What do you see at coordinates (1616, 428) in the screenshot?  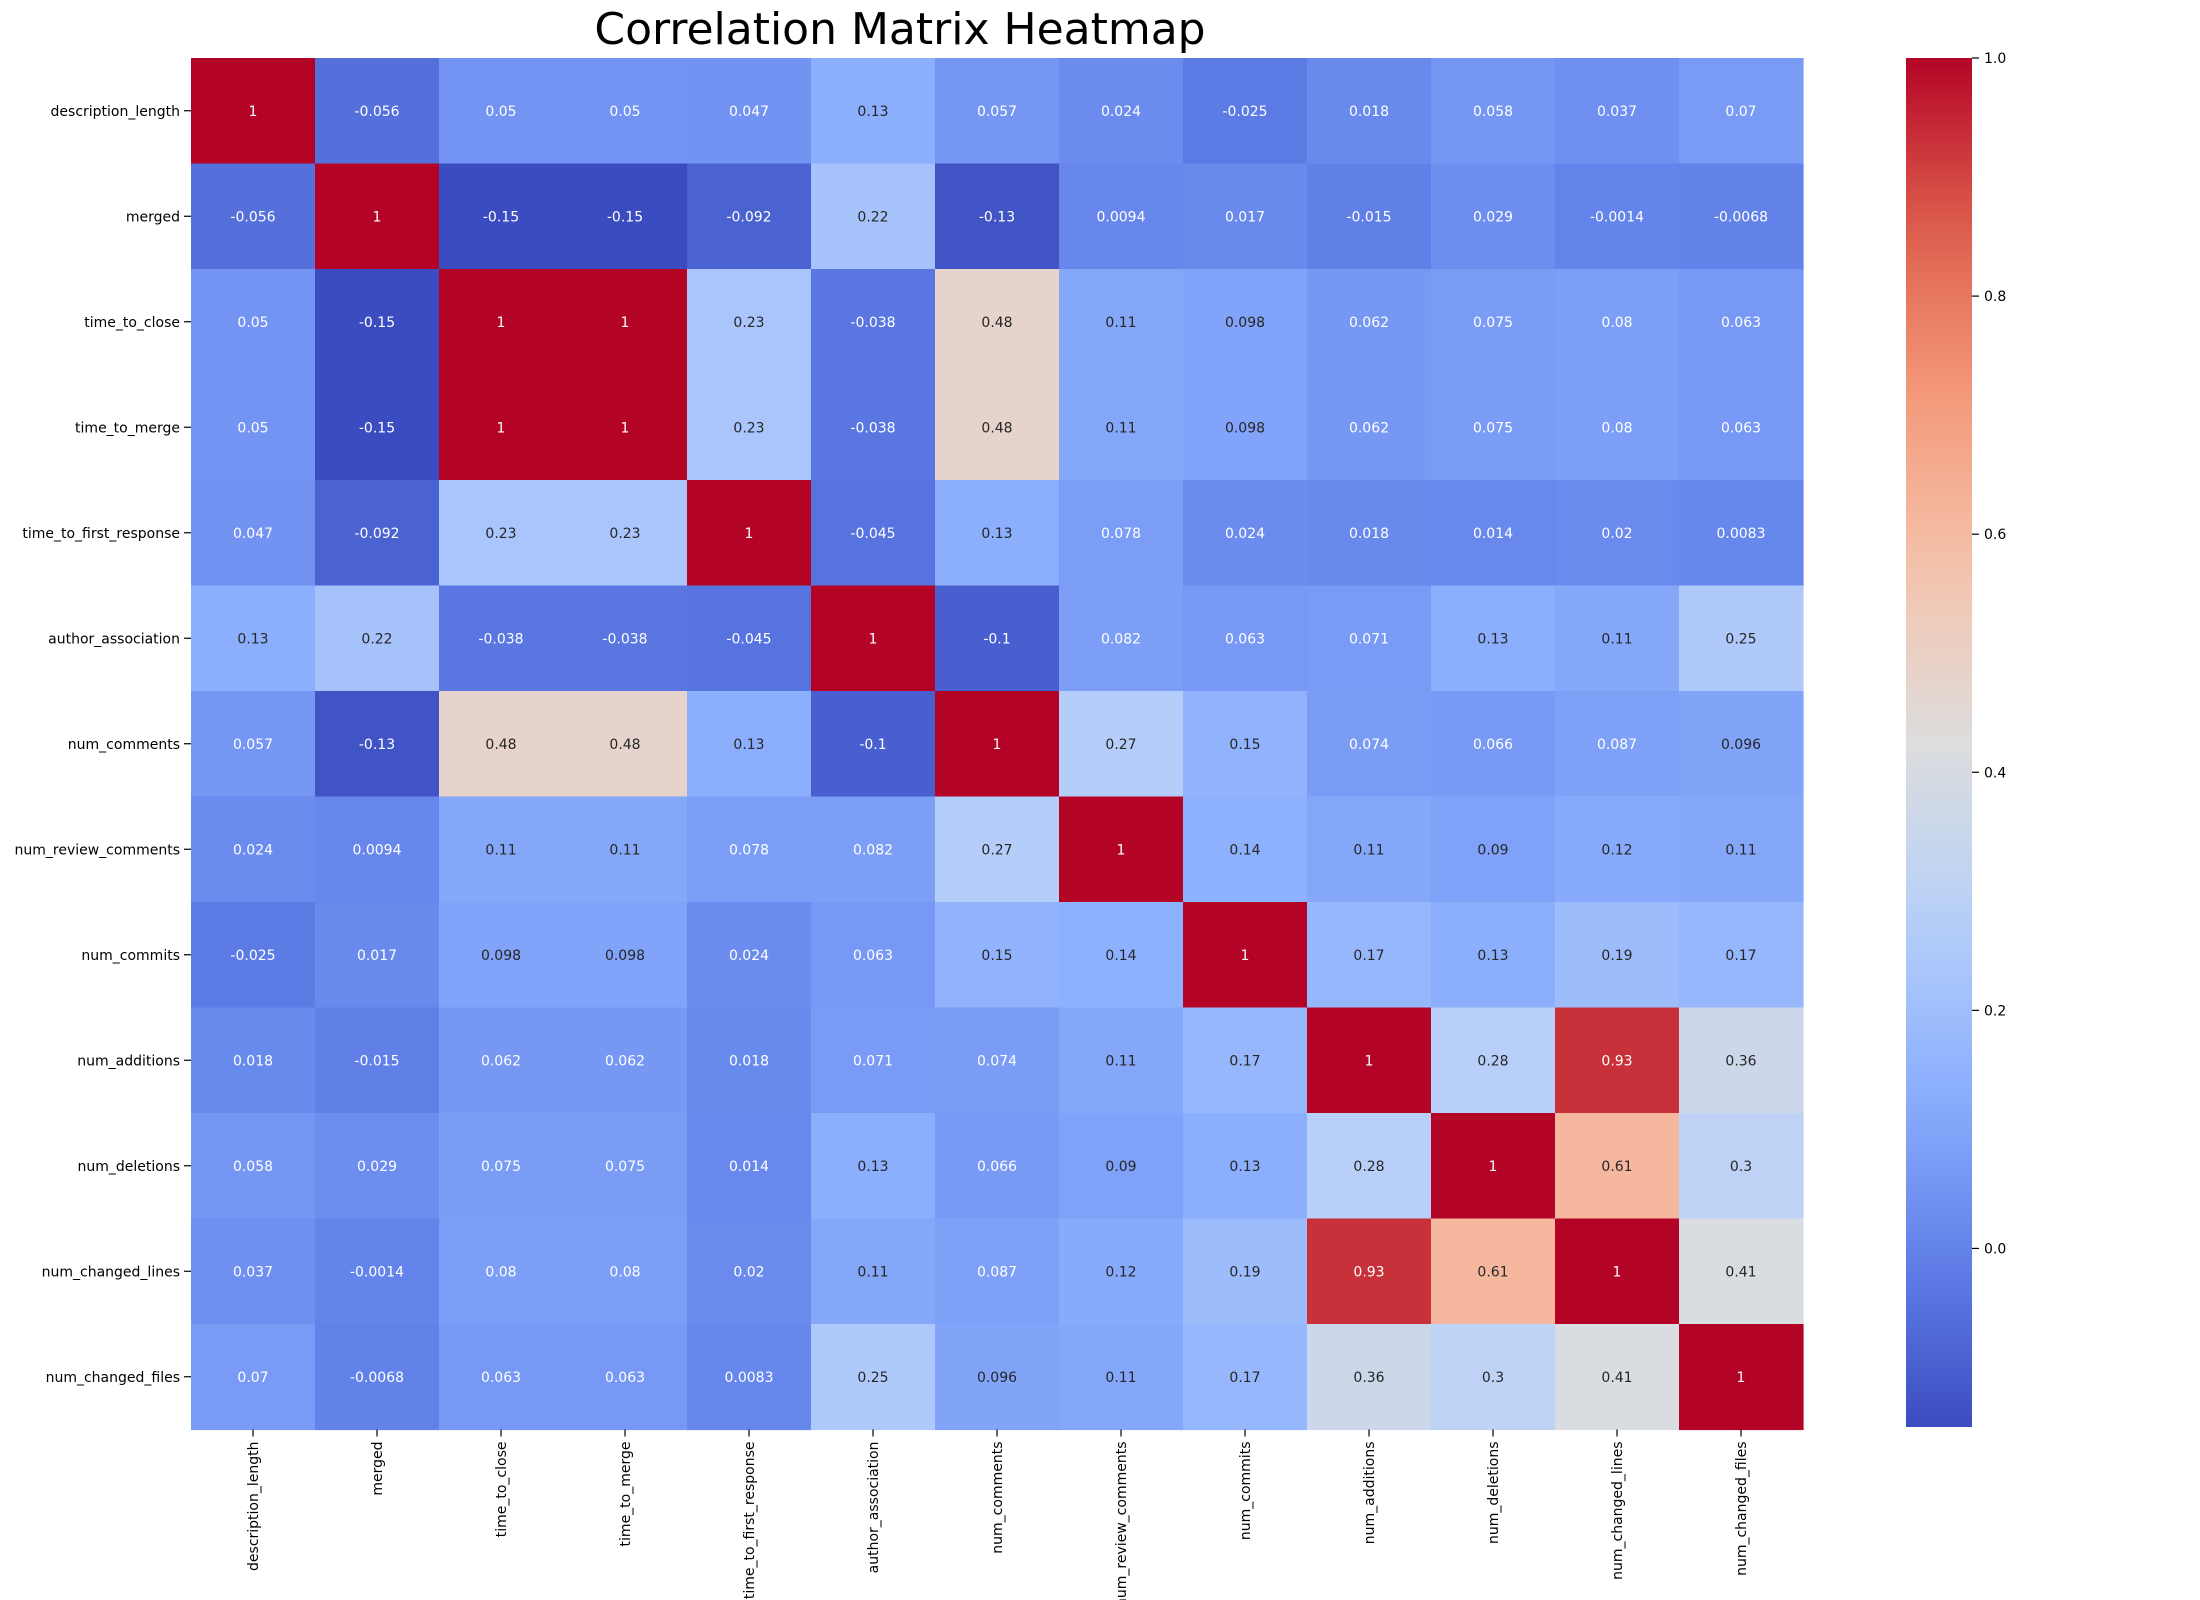 I see `cell-value-label: 0.08` at bounding box center [1616, 428].